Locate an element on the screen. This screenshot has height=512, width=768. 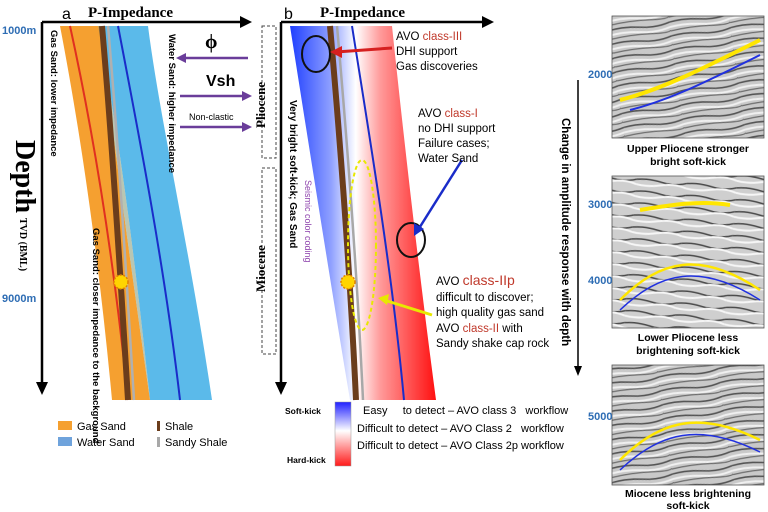
legend-water-sand: Water Sand is located at coordinates (106, 443).